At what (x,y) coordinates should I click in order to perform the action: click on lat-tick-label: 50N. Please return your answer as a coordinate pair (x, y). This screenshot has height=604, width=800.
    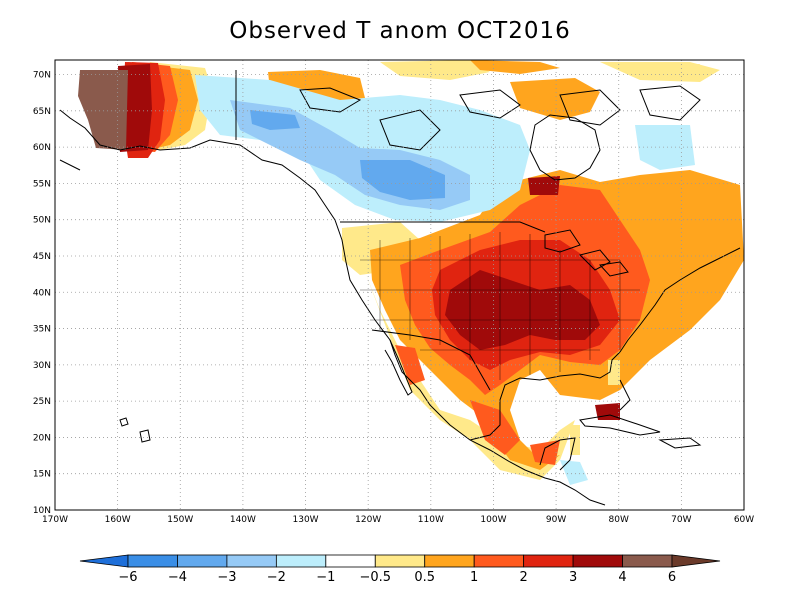
    Looking at the image, I should click on (42, 221).